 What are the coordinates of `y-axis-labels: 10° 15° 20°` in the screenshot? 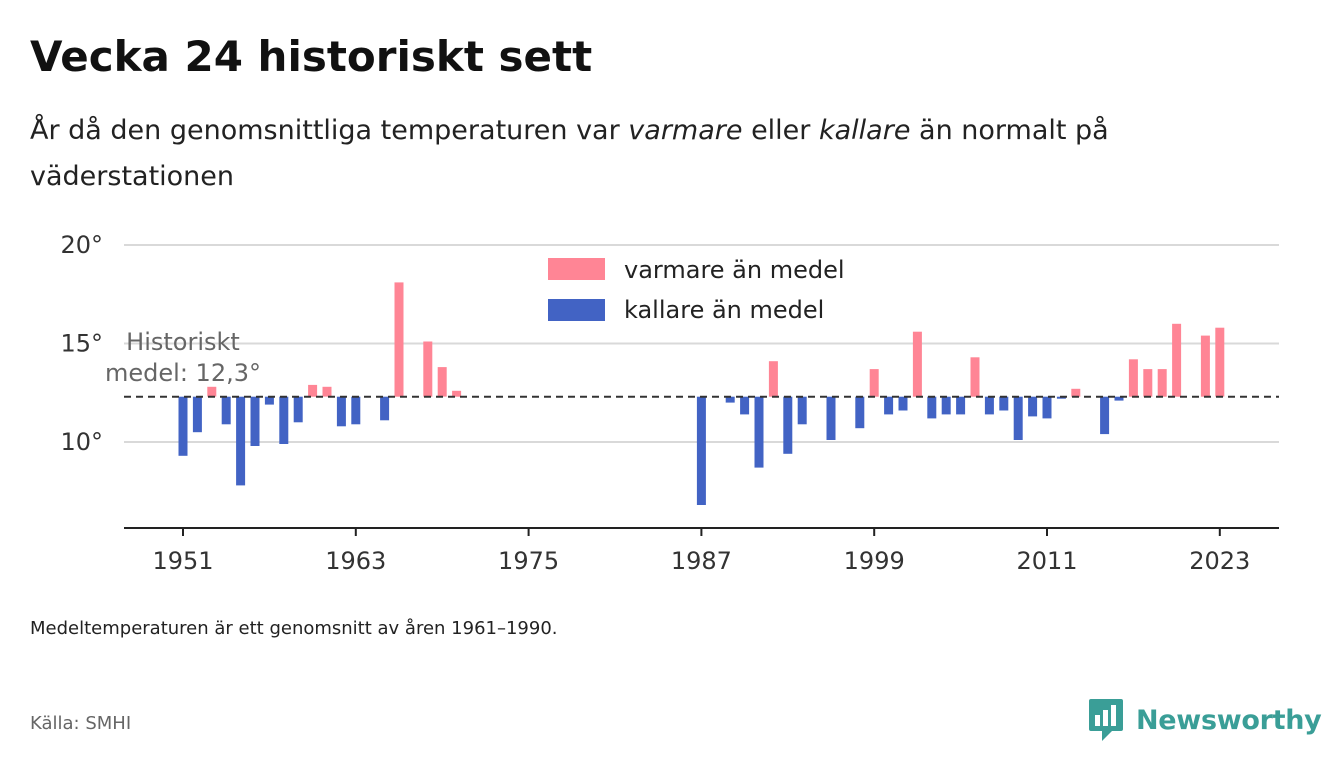 It's located at (81, 343).